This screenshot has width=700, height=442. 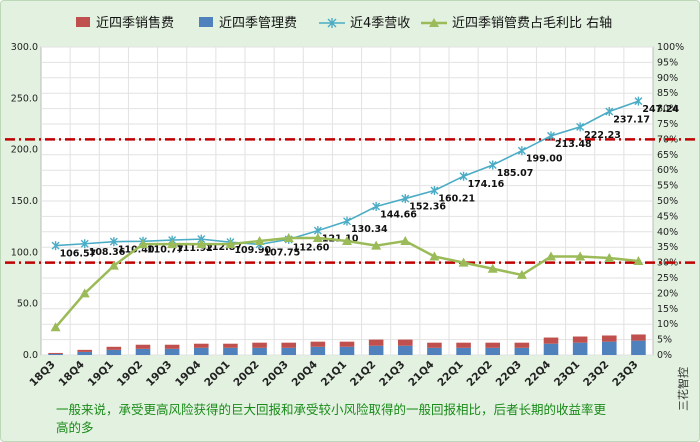 I want to click on x-axis-tick-label: 20Q2, so click(x=246, y=374).